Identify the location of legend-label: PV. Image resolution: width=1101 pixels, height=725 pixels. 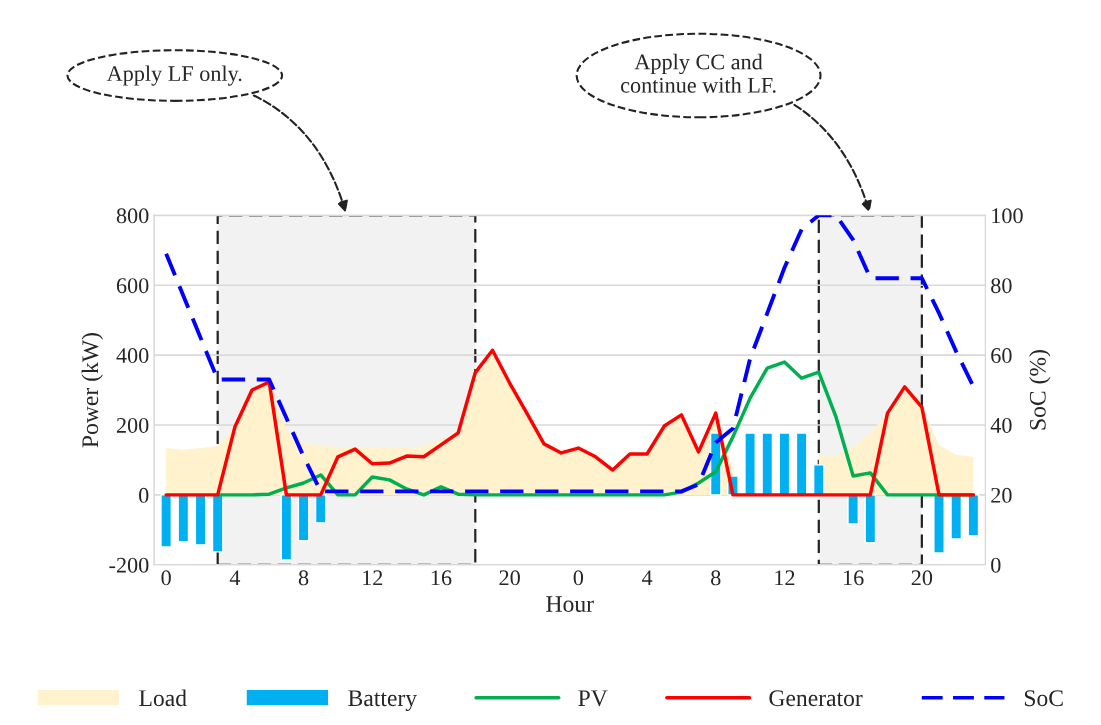
(593, 698).